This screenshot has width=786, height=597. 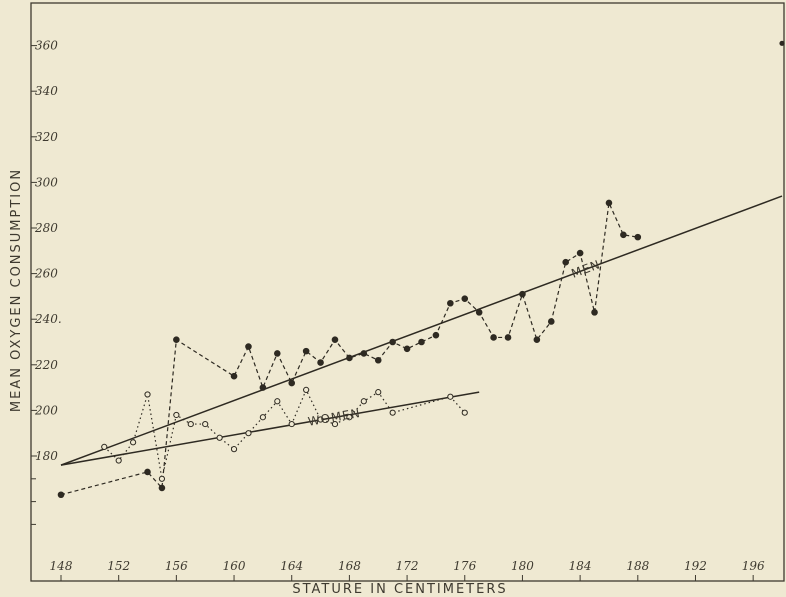 What do you see at coordinates (46, 228) in the screenshot?
I see `y-tick-label-280: 280` at bounding box center [46, 228].